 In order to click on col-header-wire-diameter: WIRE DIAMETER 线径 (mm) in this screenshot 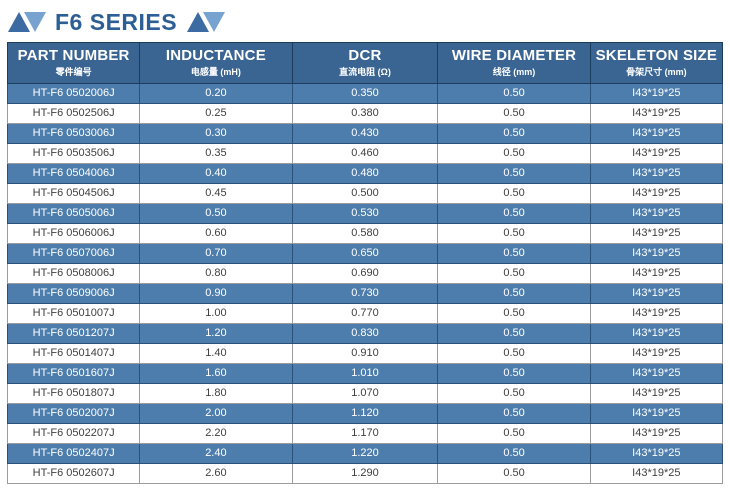, I will do `click(514, 63)`.